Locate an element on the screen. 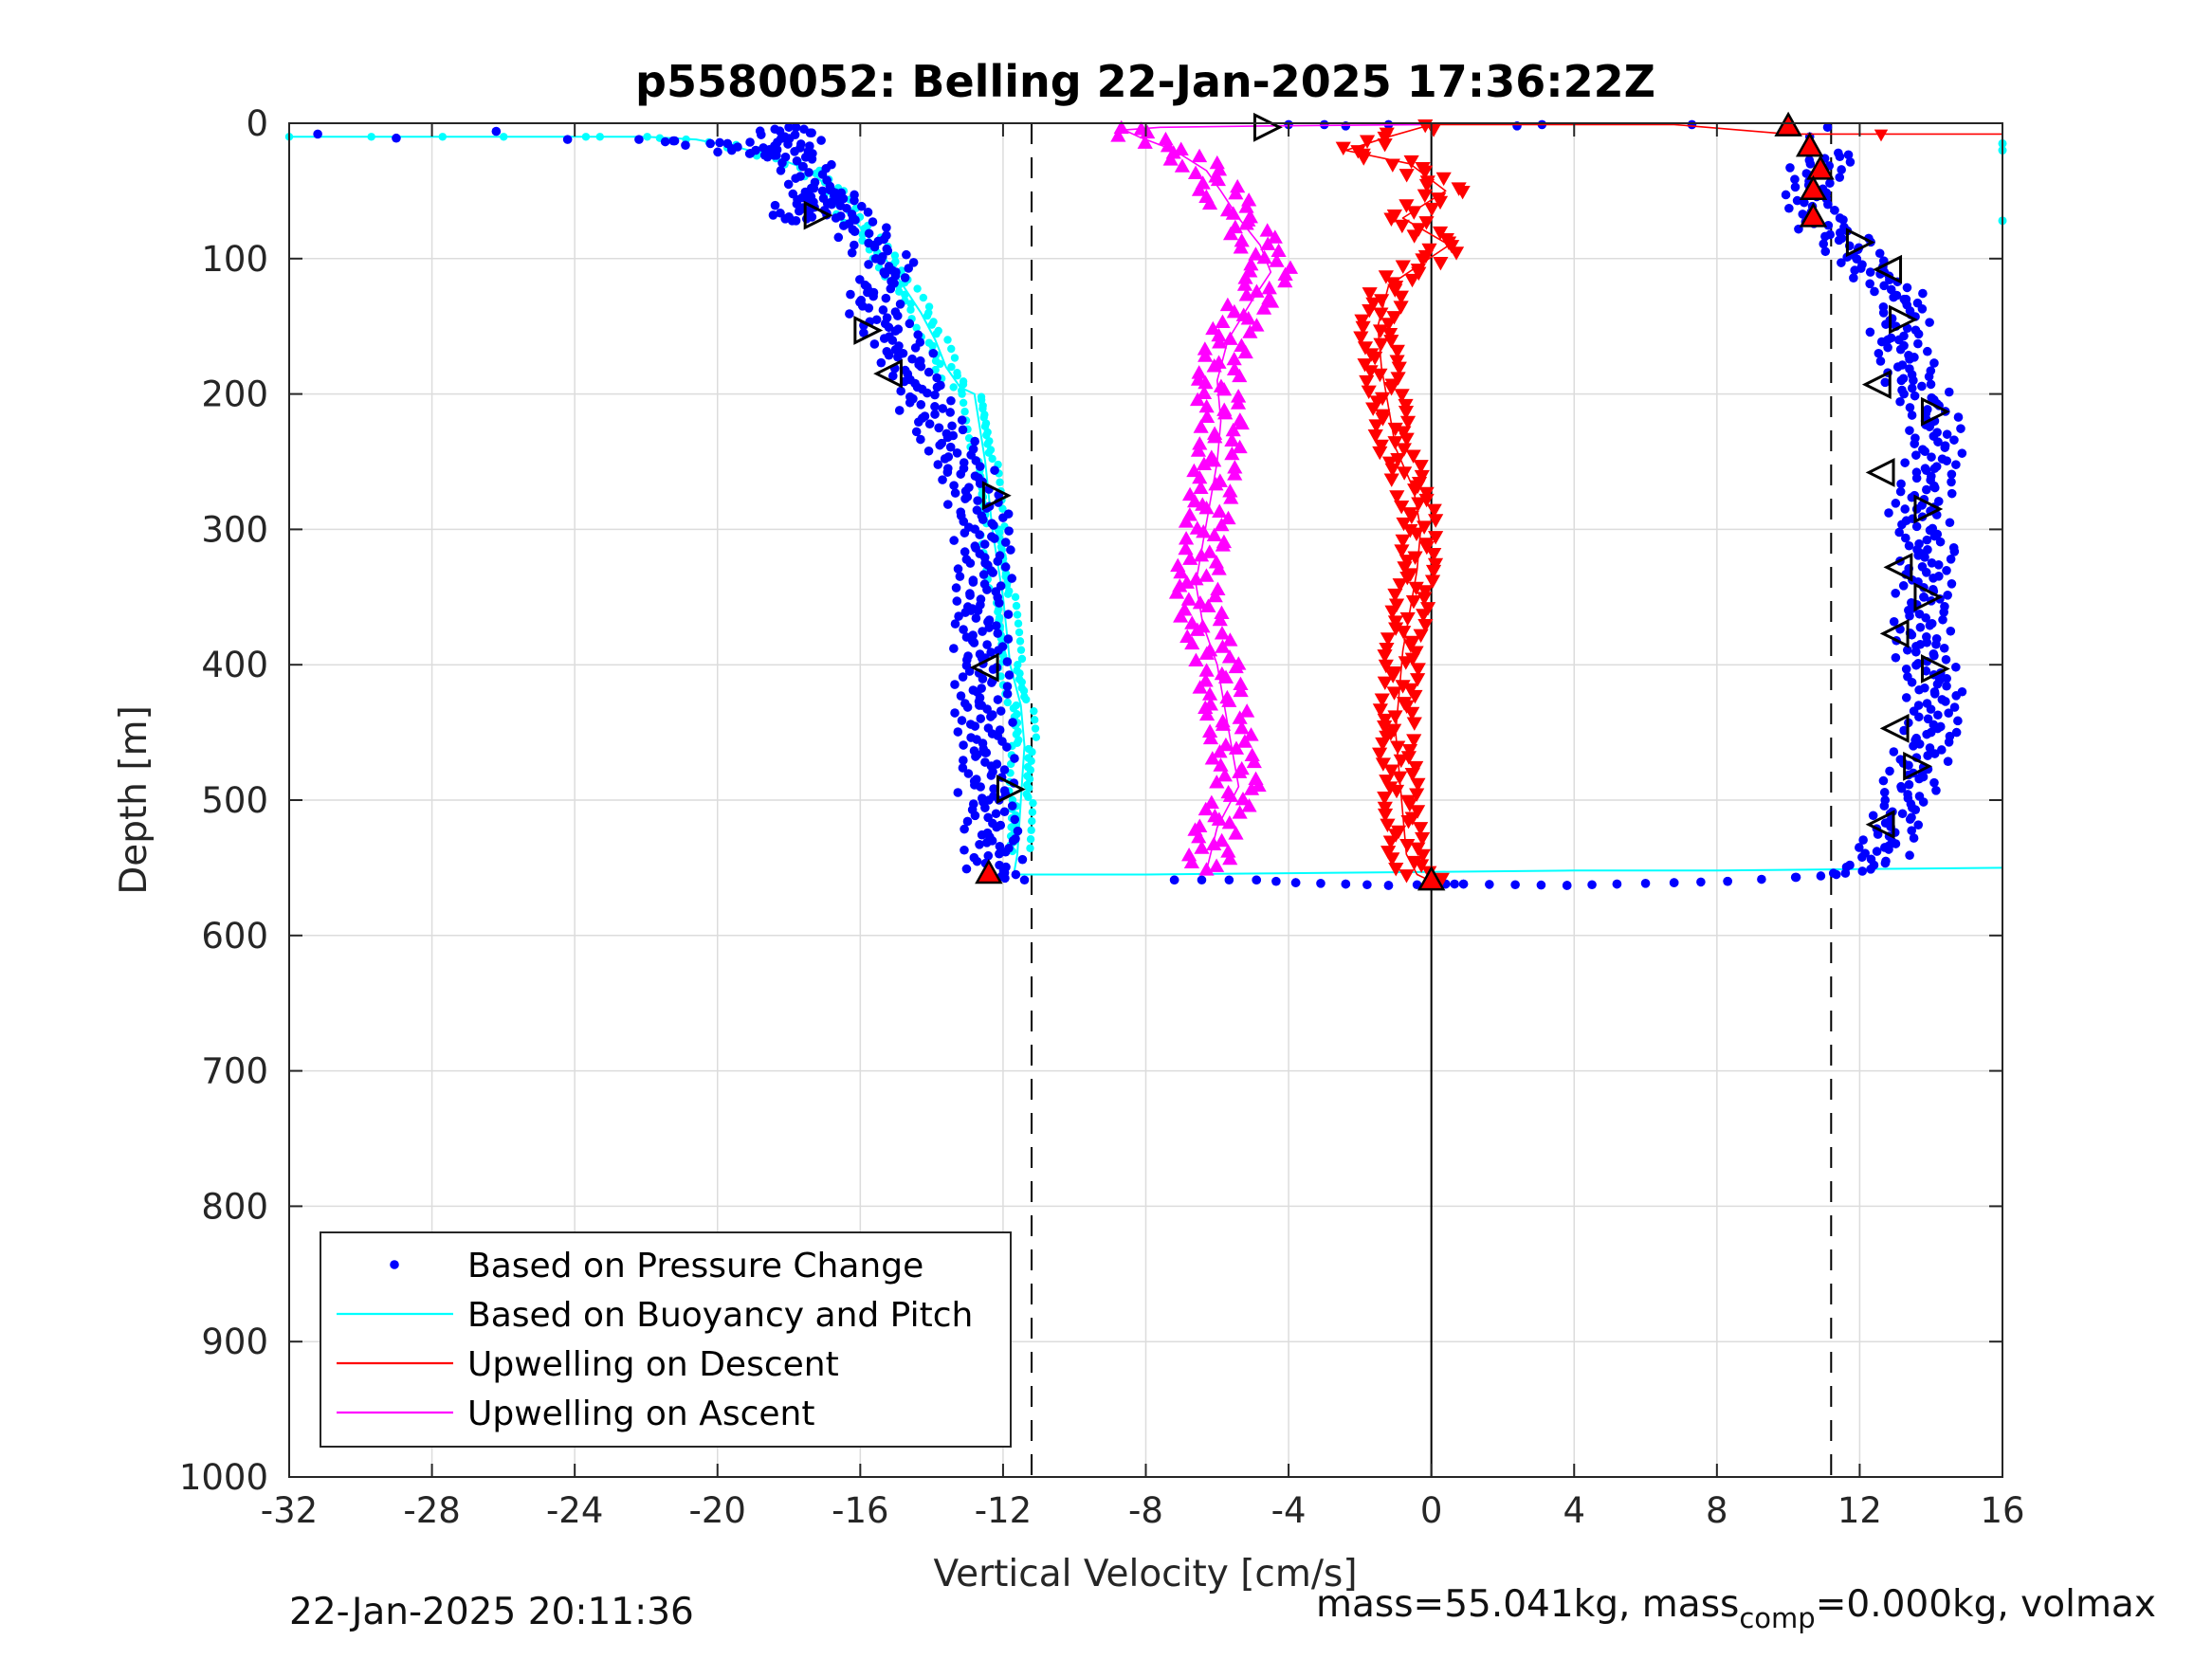 The width and height of the screenshot is (2212, 1659). y-tick-label: 100 is located at coordinates (234, 259).